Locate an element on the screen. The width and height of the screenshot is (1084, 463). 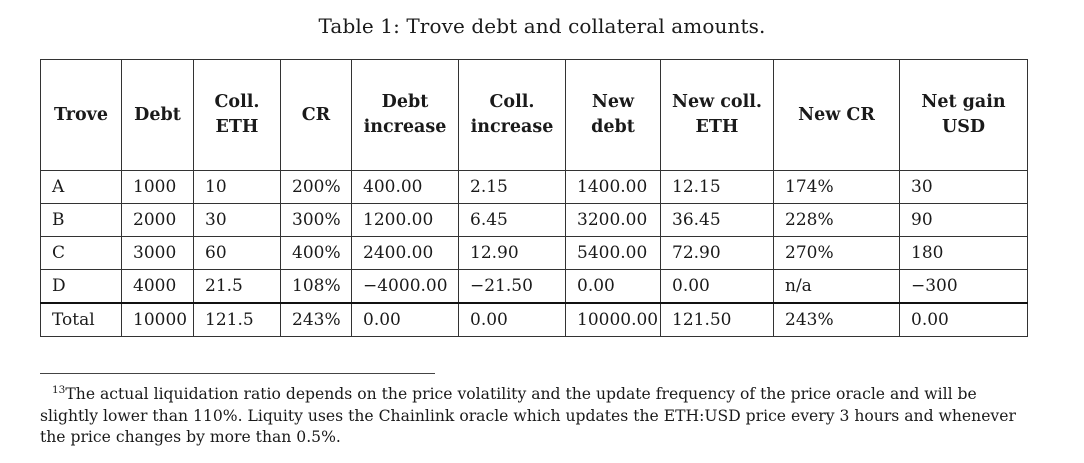
column-header: New CR is located at coordinates (836, 115).